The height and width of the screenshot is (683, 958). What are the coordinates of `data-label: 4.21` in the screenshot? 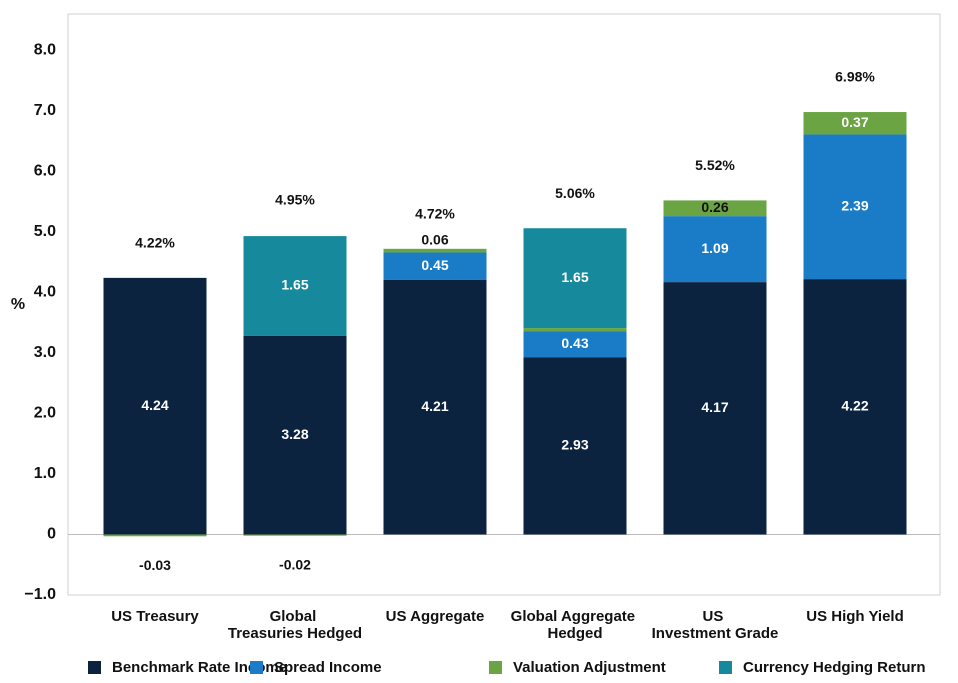 It's located at (434, 406).